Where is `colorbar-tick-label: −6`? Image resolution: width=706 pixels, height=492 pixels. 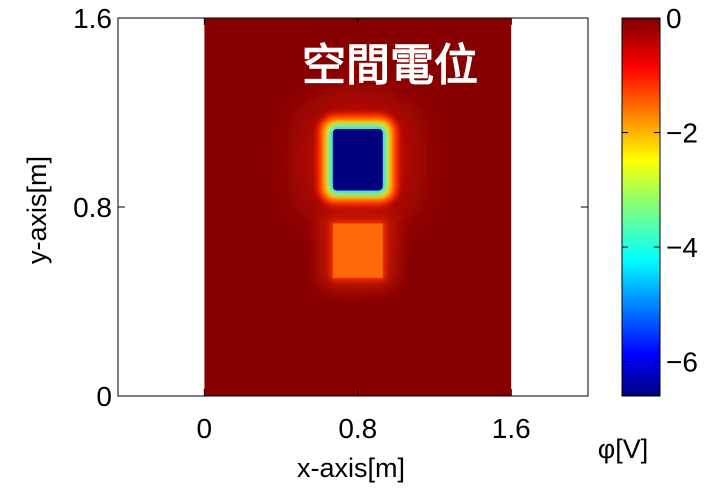 colorbar-tick-label: −6 is located at coordinates (682, 362).